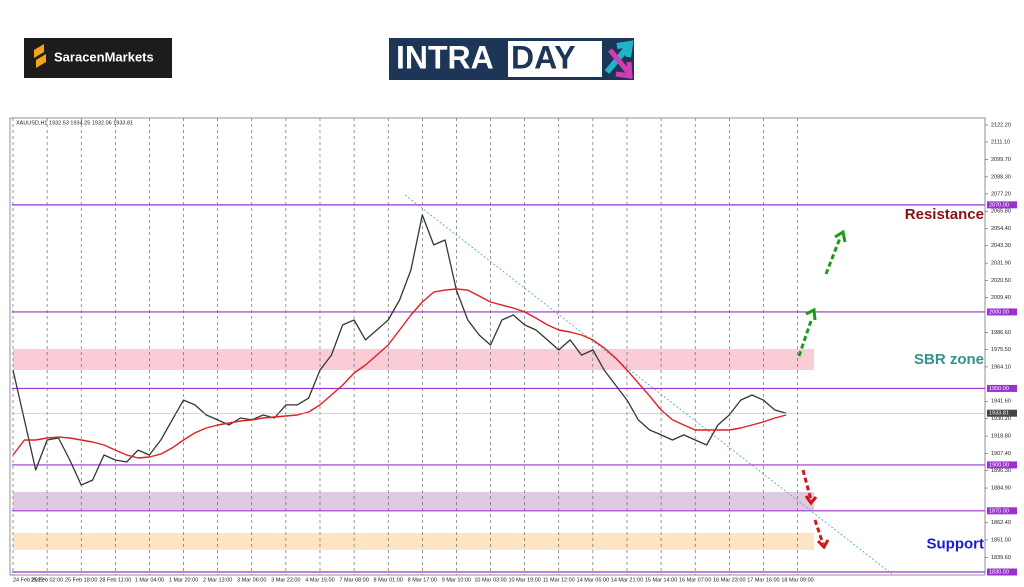  What do you see at coordinates (797, 580) in the screenshot?
I see `x-tick-label: 18 Mar 09:00` at bounding box center [797, 580].